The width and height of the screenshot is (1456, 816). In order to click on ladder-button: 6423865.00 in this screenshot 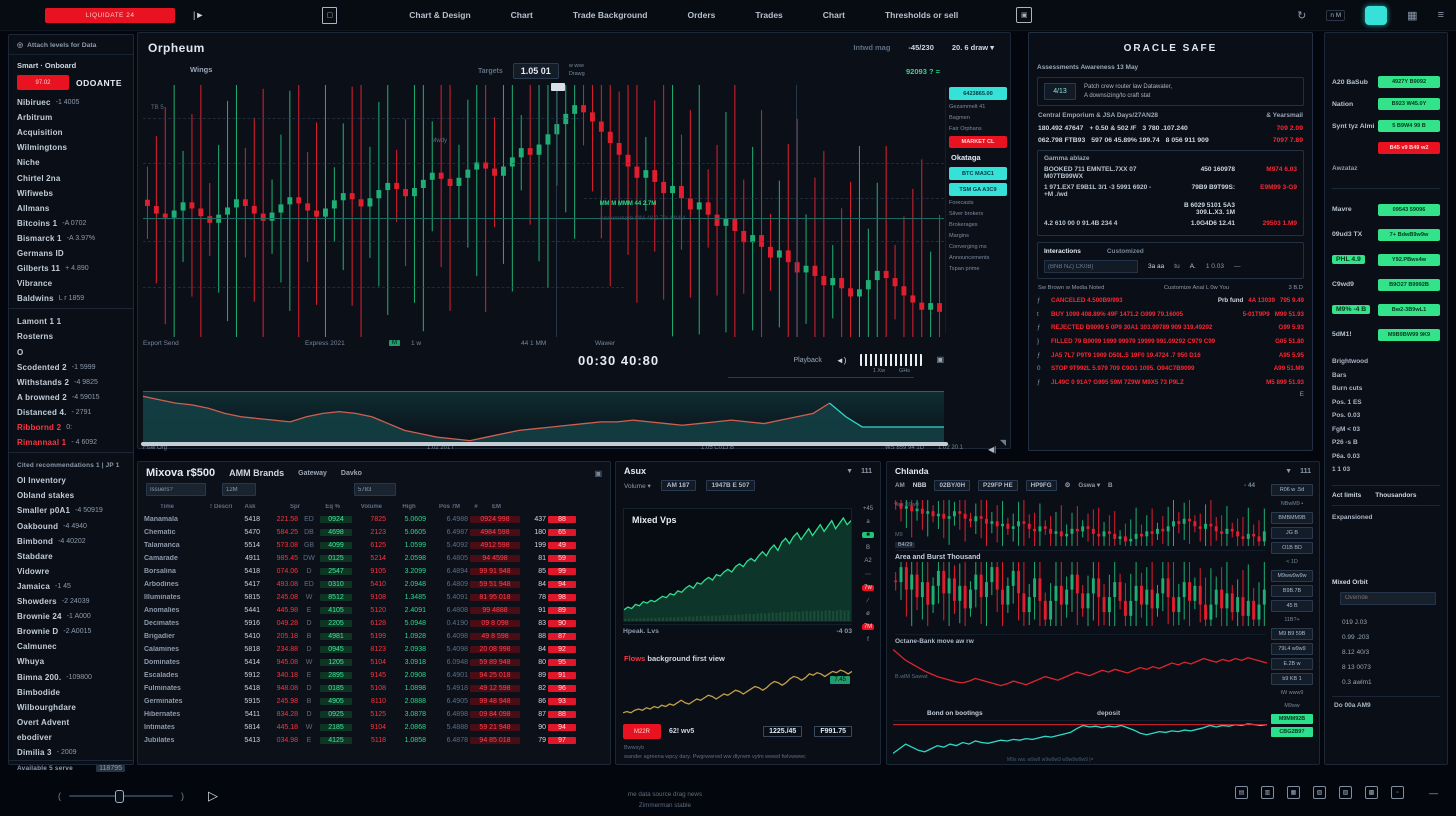, I will do `click(978, 93)`.